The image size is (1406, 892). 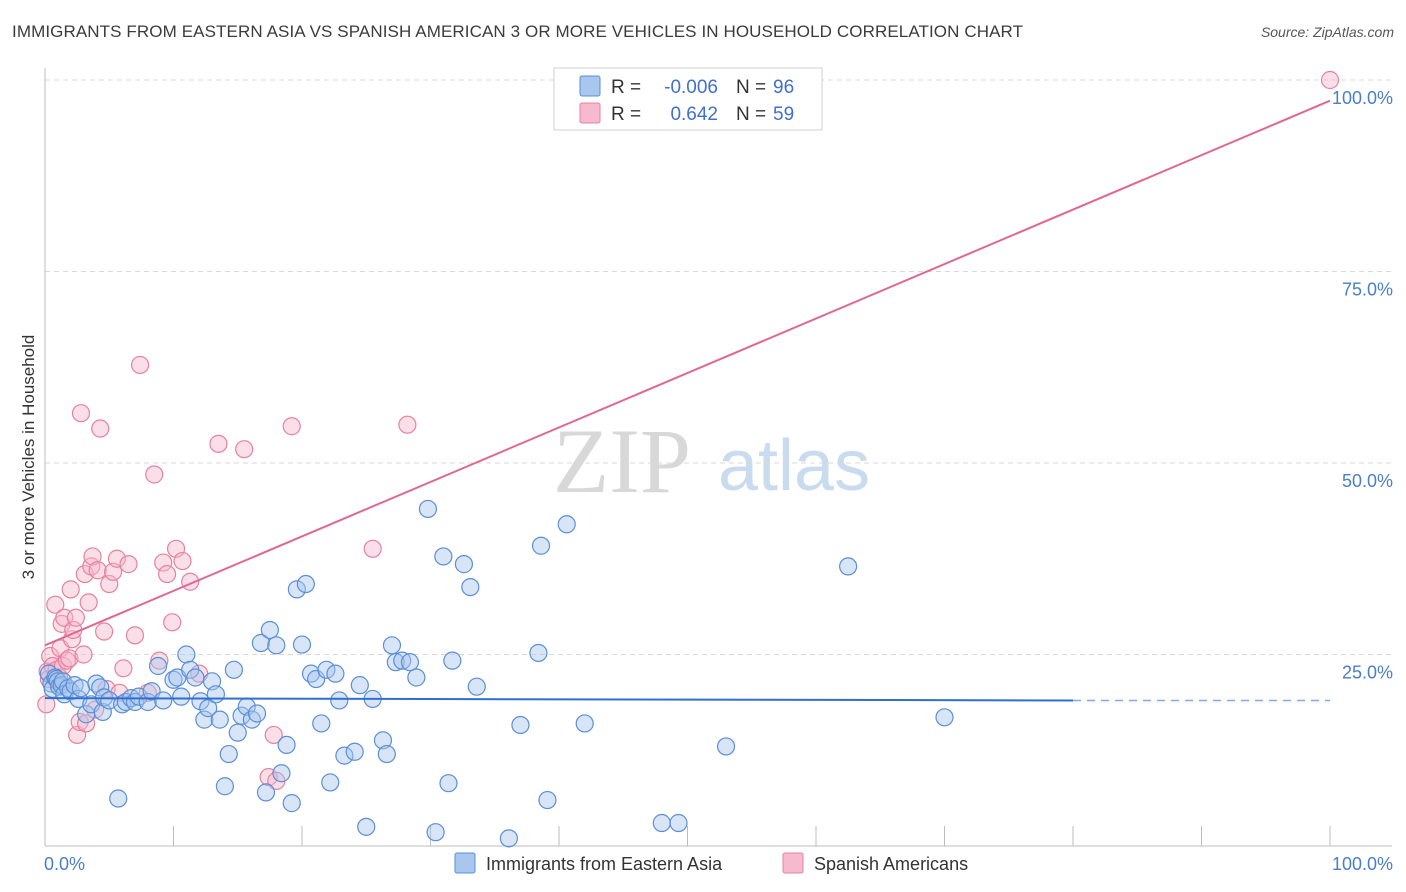 I want to click on y-tick-label: 100.0%, so click(x=1362, y=98).